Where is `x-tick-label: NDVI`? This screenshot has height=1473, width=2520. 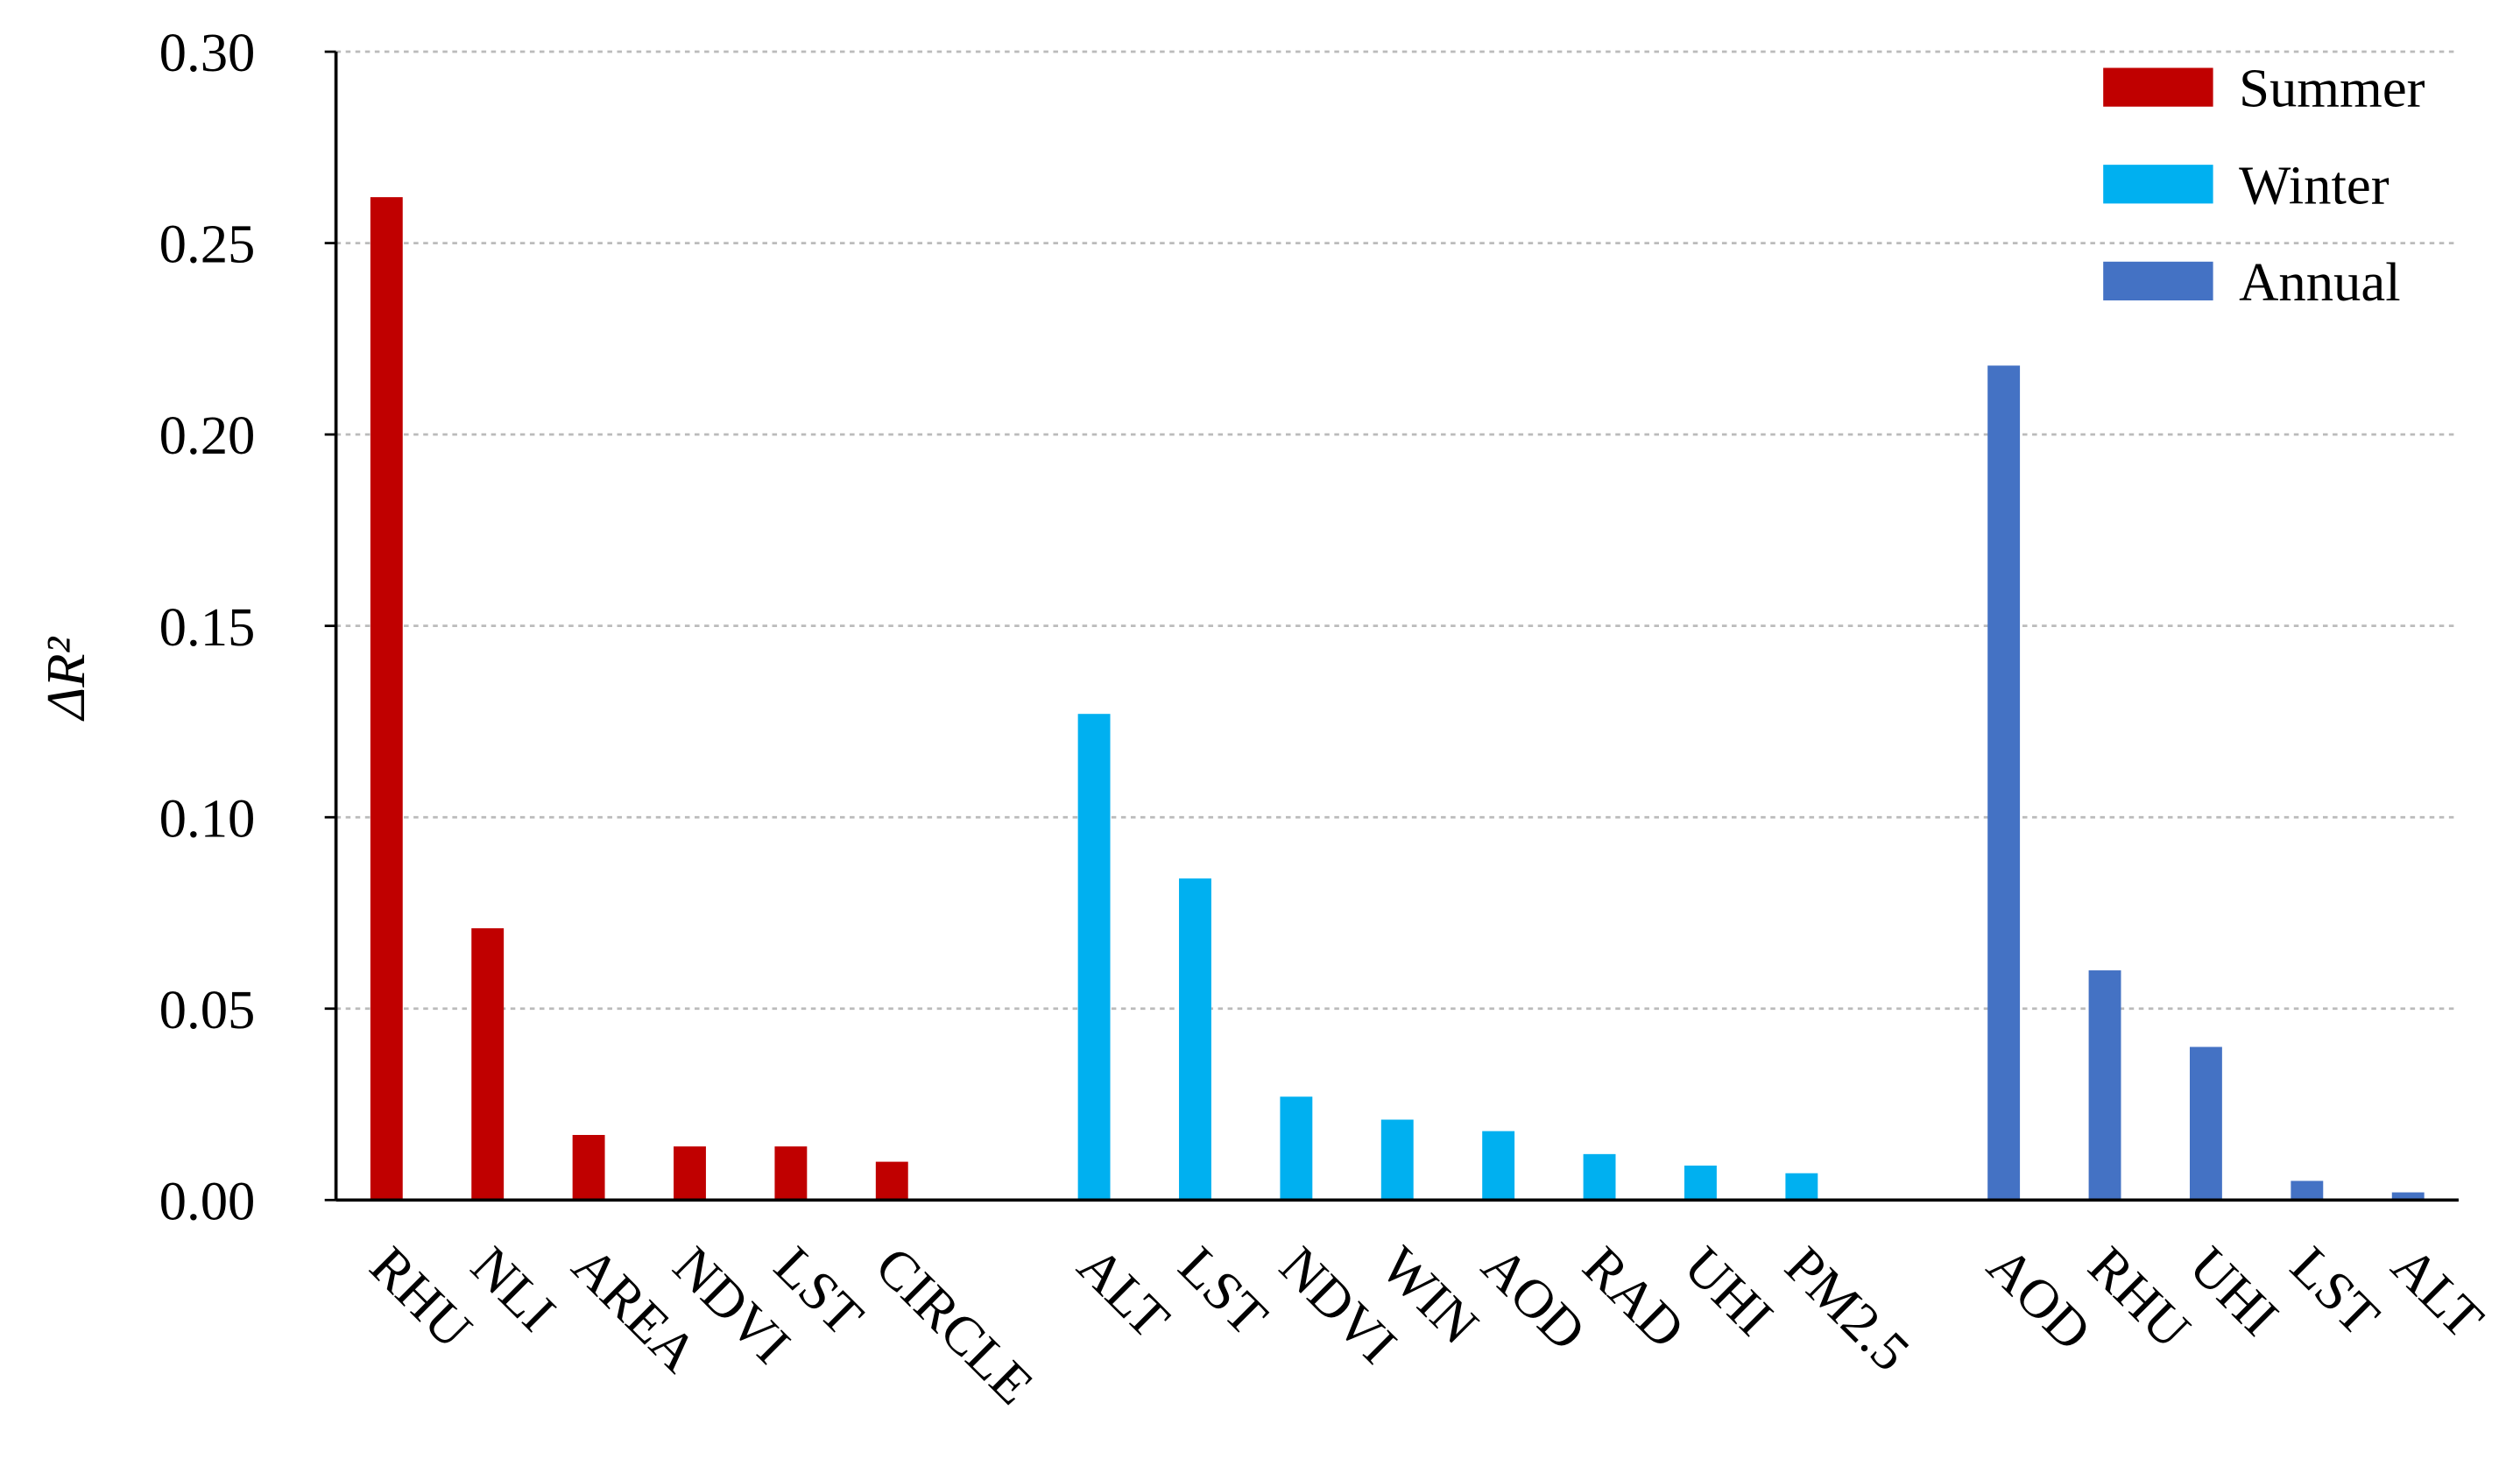 x-tick-label: NDVI is located at coordinates (1338, 1305).